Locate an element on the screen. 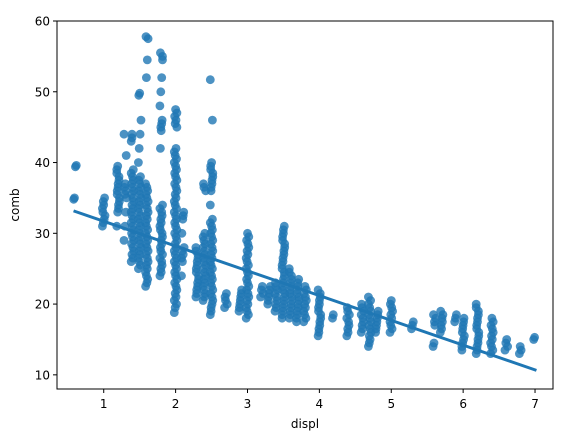 The image size is (566, 436). x-tick-label: 1 is located at coordinates (104, 404).